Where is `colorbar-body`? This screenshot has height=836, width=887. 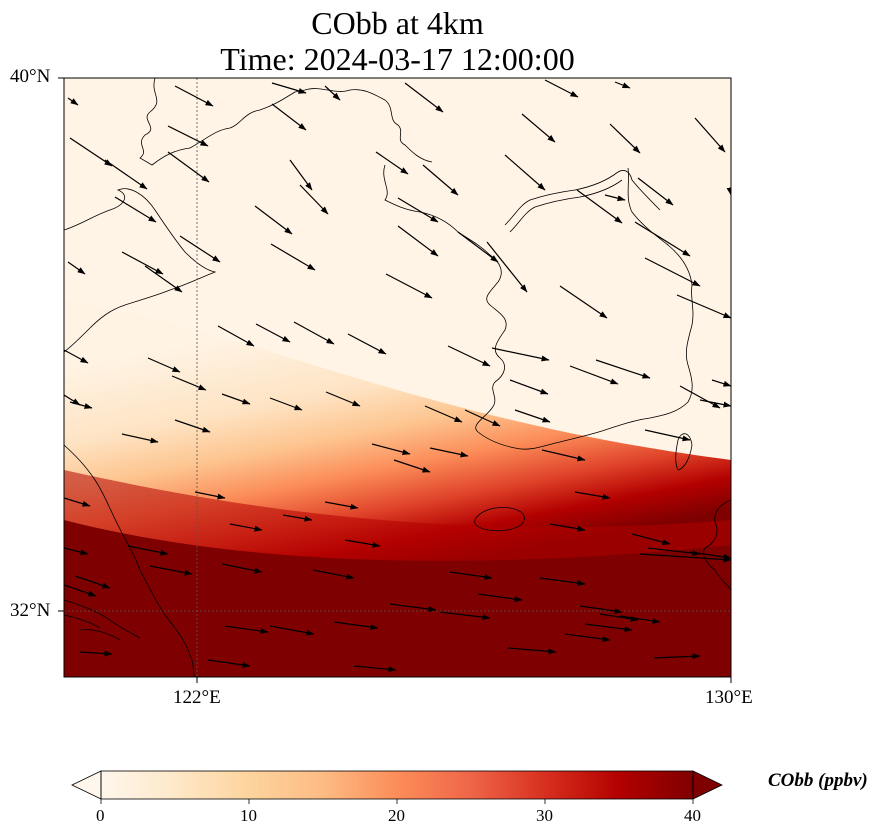 colorbar-body is located at coordinates (397, 785).